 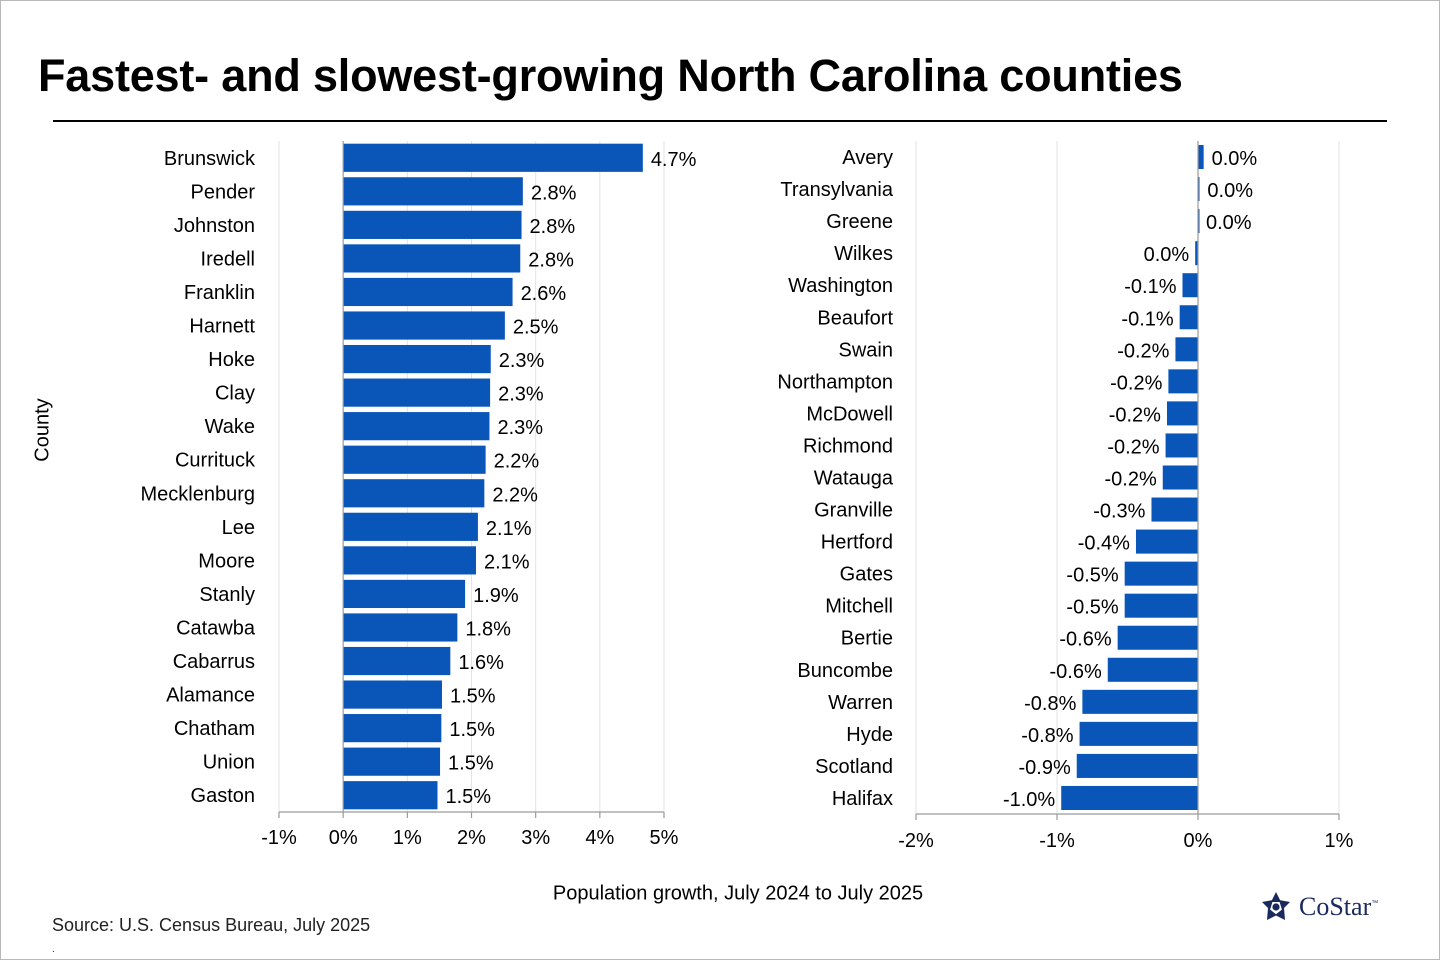 I want to click on right-data-label-18: -0.8%, so click(x=1047, y=736).